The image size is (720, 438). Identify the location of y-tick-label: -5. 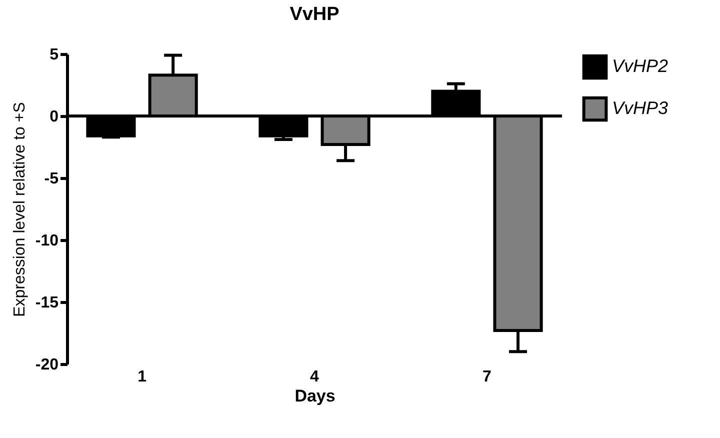
(51, 179).